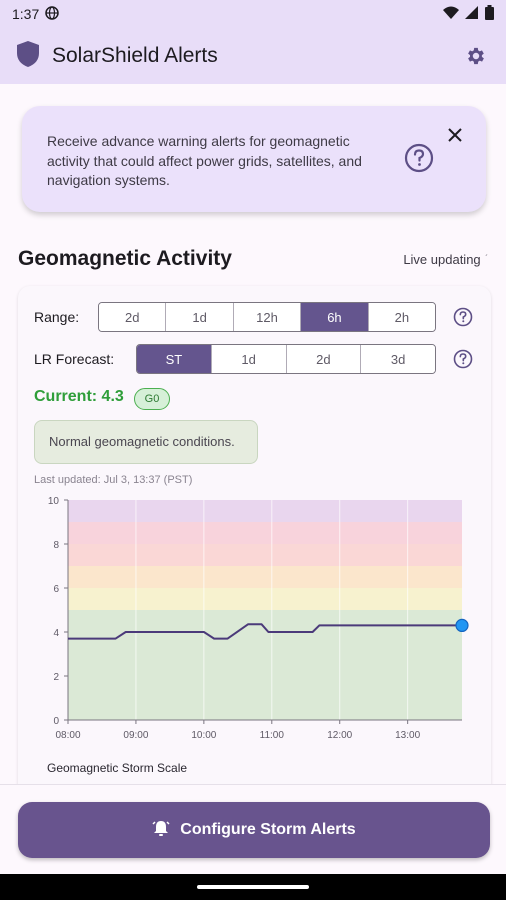 The width and height of the screenshot is (506, 900). Describe the element at coordinates (146, 442) in the screenshot. I see `condition-chip: Normal geomagnetic conditions.` at that location.